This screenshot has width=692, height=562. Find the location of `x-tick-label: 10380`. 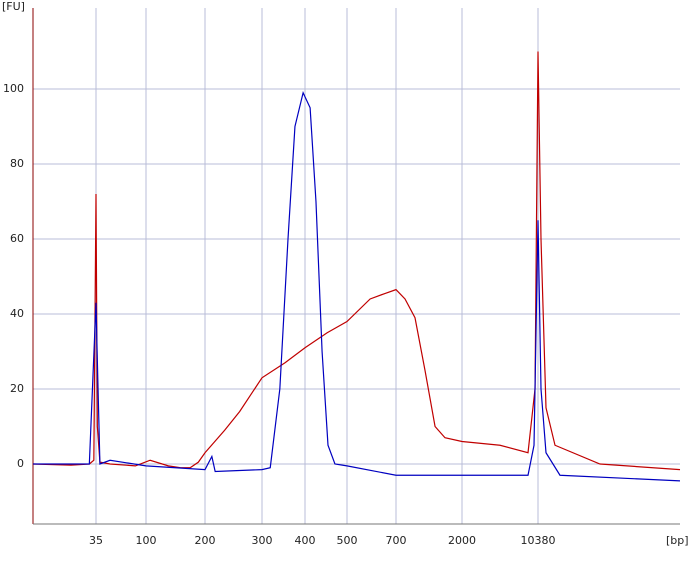

x-tick-label: 10380 is located at coordinates (538, 540).